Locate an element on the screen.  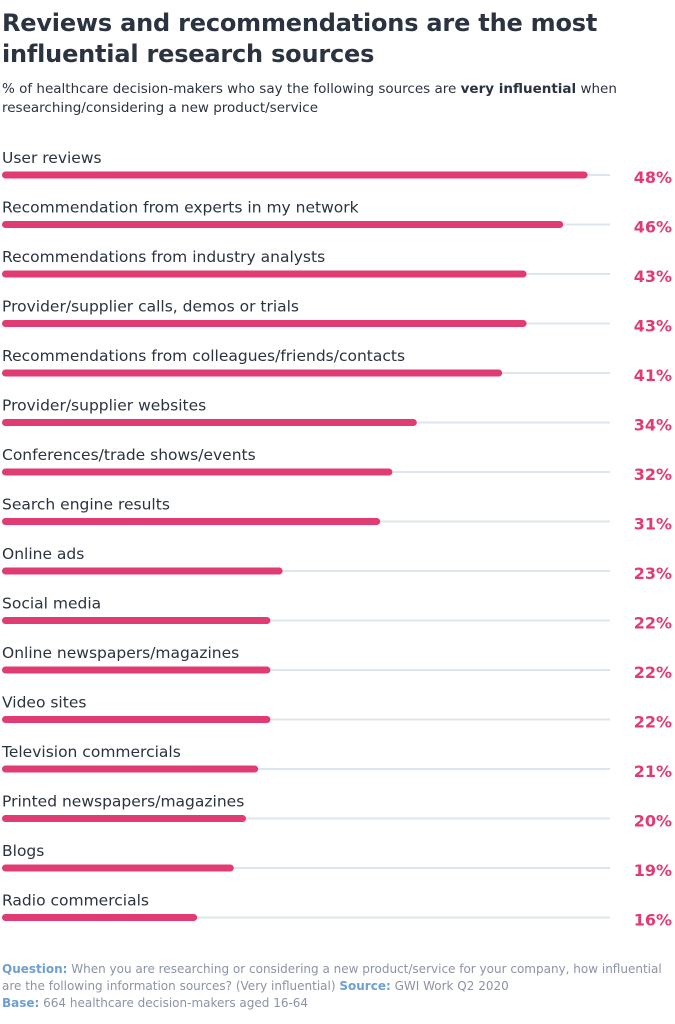
bar-row: Social media 22% is located at coordinates (337, 614).